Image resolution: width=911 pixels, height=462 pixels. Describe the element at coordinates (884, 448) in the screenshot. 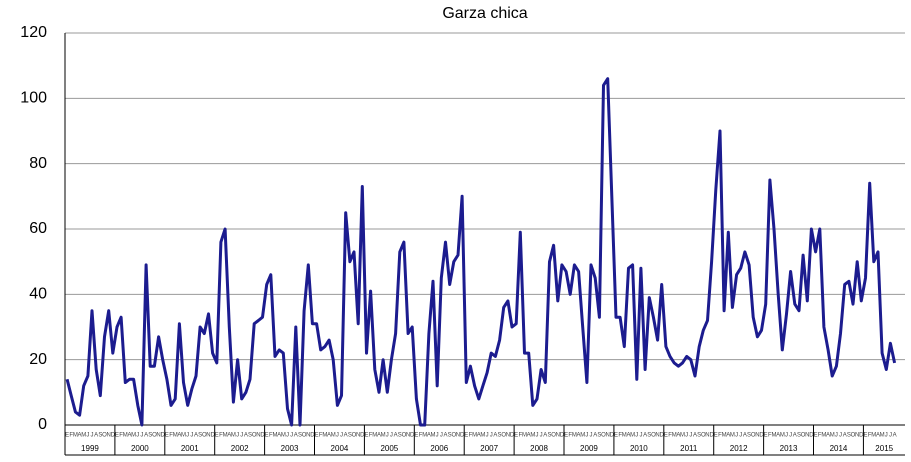

I see `year-label: 2015` at that location.